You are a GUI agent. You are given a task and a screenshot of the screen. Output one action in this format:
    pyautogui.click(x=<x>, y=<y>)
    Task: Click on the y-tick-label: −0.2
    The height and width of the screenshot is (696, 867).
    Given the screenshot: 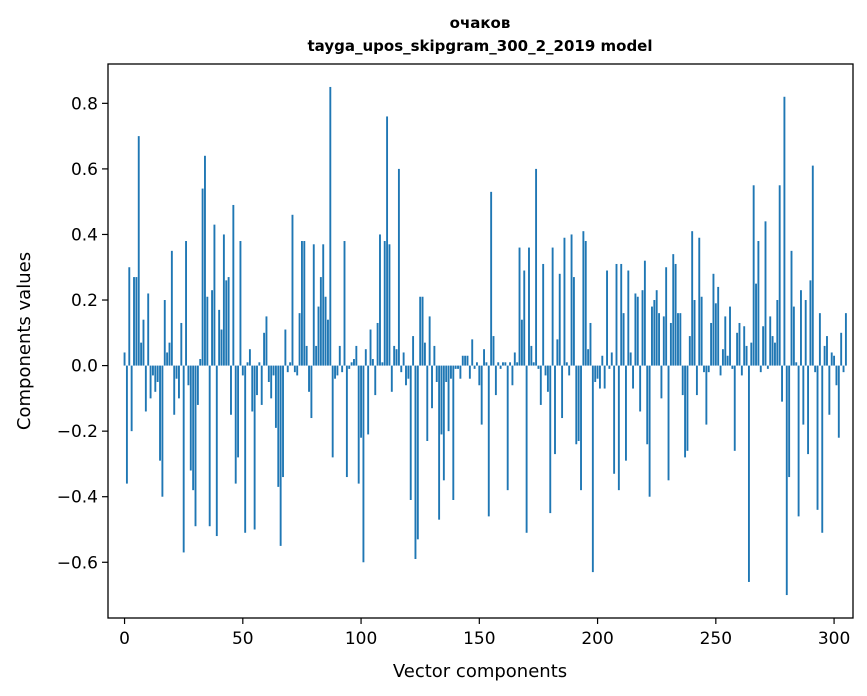 What is the action you would take?
    pyautogui.click(x=77, y=432)
    